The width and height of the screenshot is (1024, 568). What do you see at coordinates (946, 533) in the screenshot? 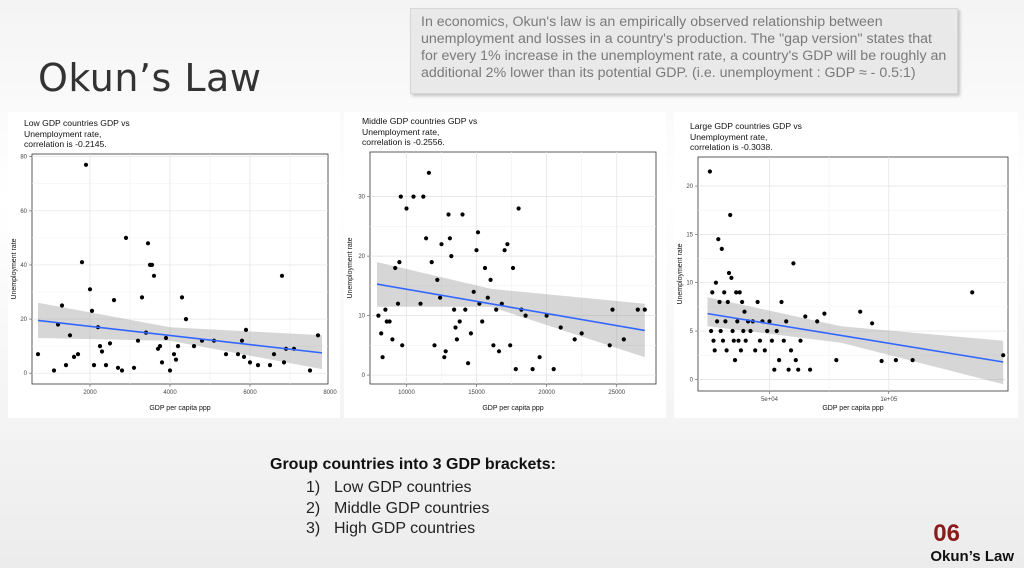
I see `slide-number: 06` at bounding box center [946, 533].